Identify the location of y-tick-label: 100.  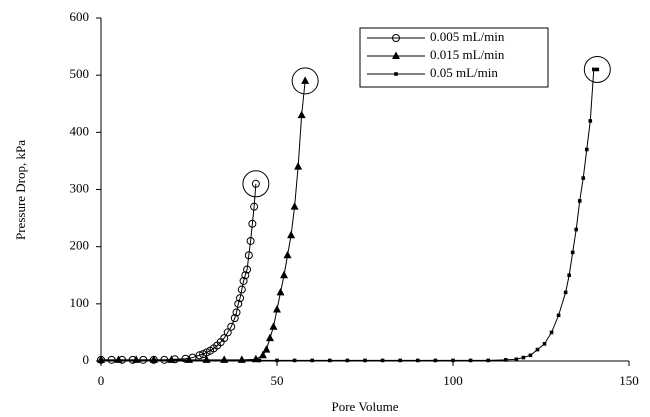
(80, 302).